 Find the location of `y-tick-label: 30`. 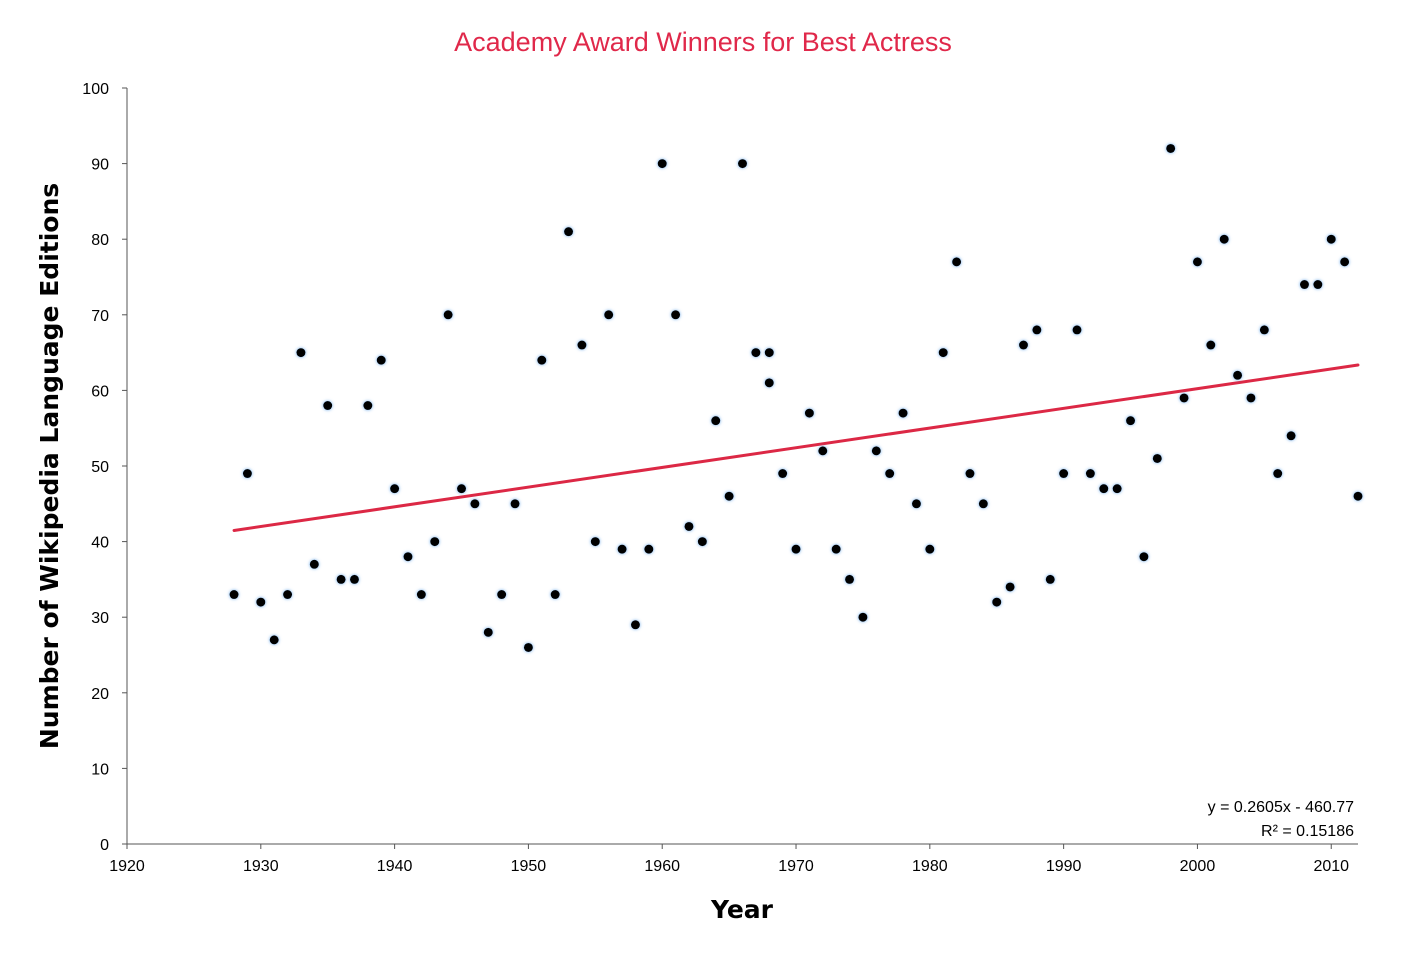

y-tick-label: 30 is located at coordinates (100, 618).